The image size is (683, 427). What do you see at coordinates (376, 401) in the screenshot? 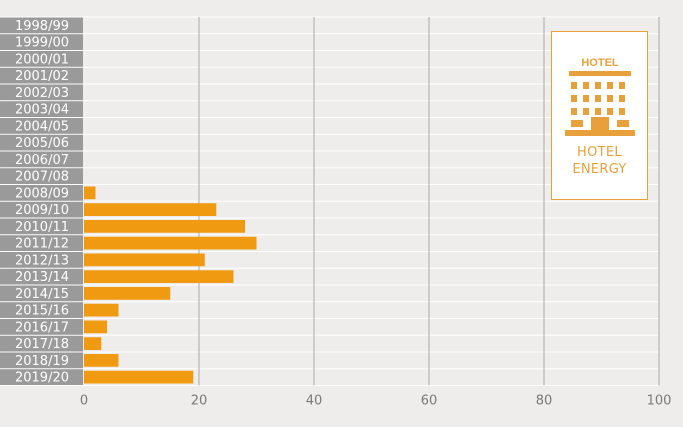
I see `x-axis-tick-labels: 0 20 40 60 80 100` at bounding box center [376, 401].